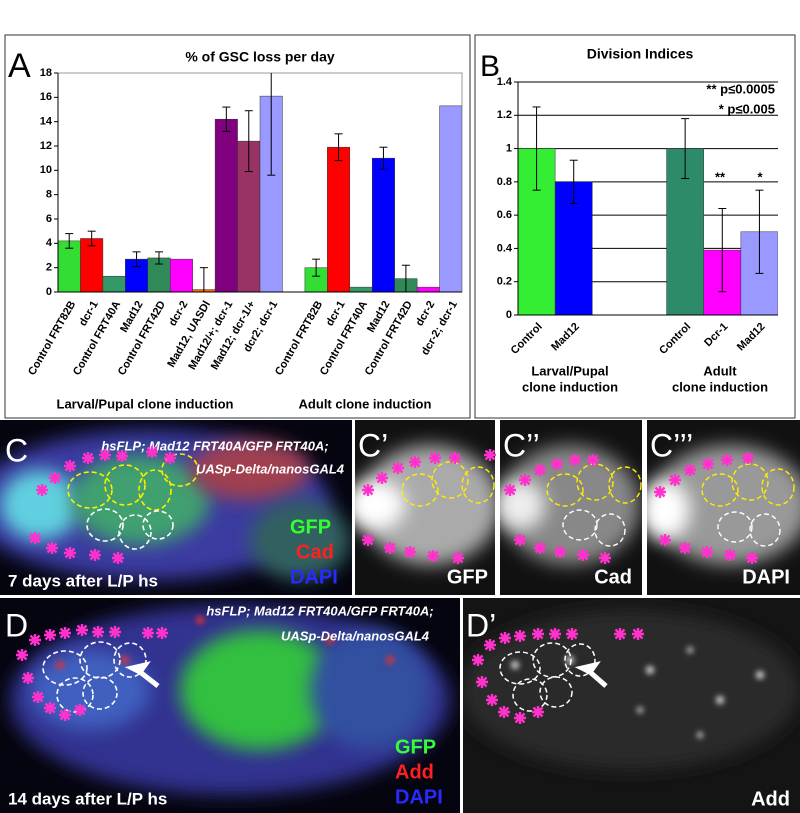 The image size is (800, 813). I want to click on y-tick-label: 18, so click(46, 73).